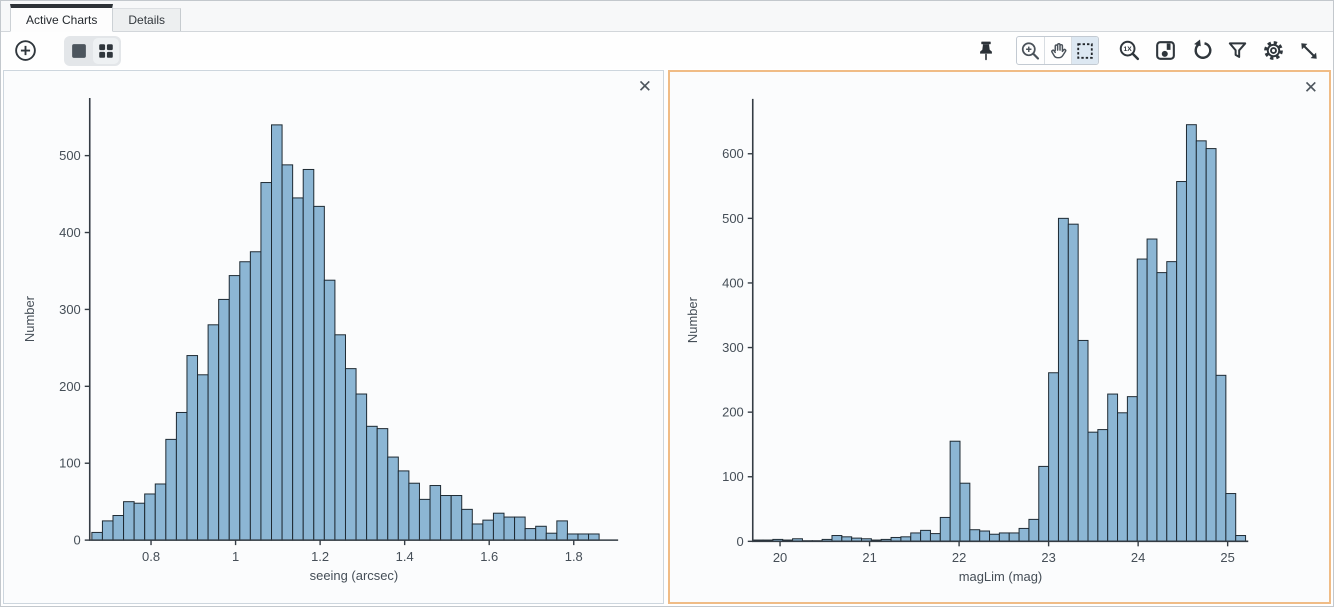  Describe the element at coordinates (25, 50) in the screenshot. I see `add-chart-button` at that location.